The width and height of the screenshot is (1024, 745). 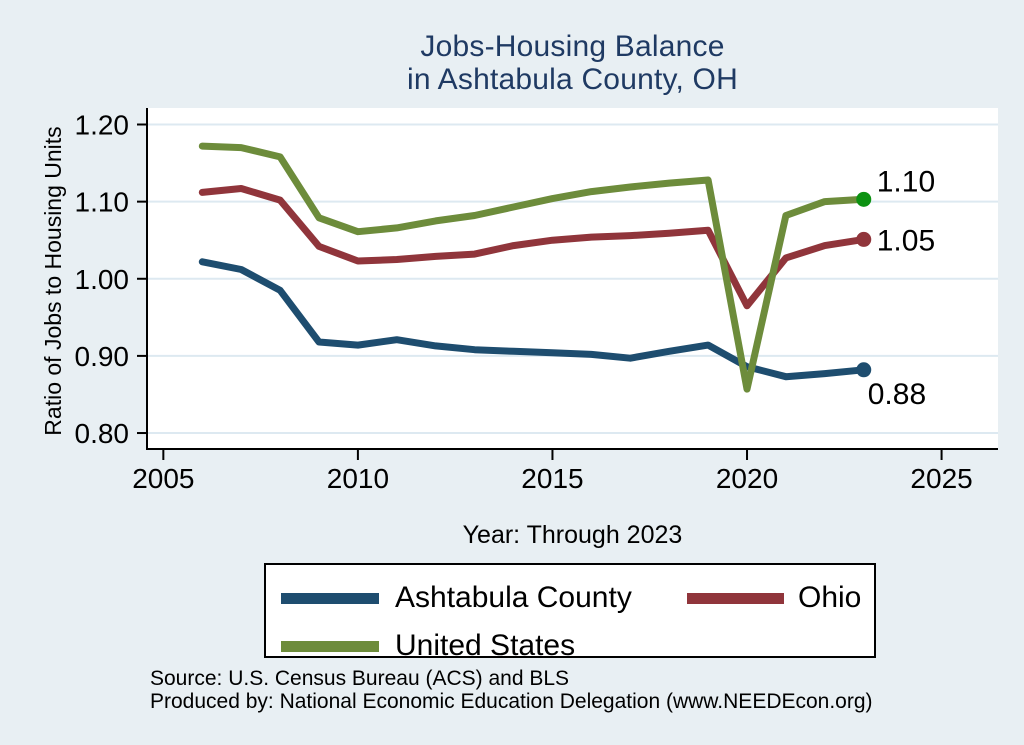 I want to click on chart-title-line1: Jobs-Housing Balance, so click(x=572, y=46).